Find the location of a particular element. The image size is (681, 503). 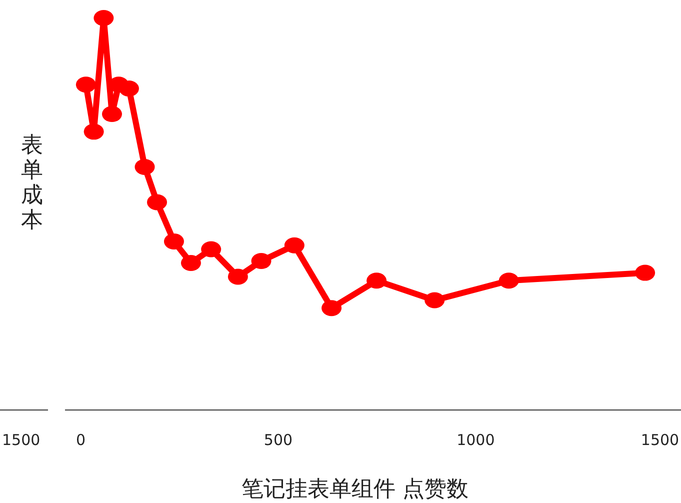

x-tick-label: 1500 is located at coordinates (660, 440).